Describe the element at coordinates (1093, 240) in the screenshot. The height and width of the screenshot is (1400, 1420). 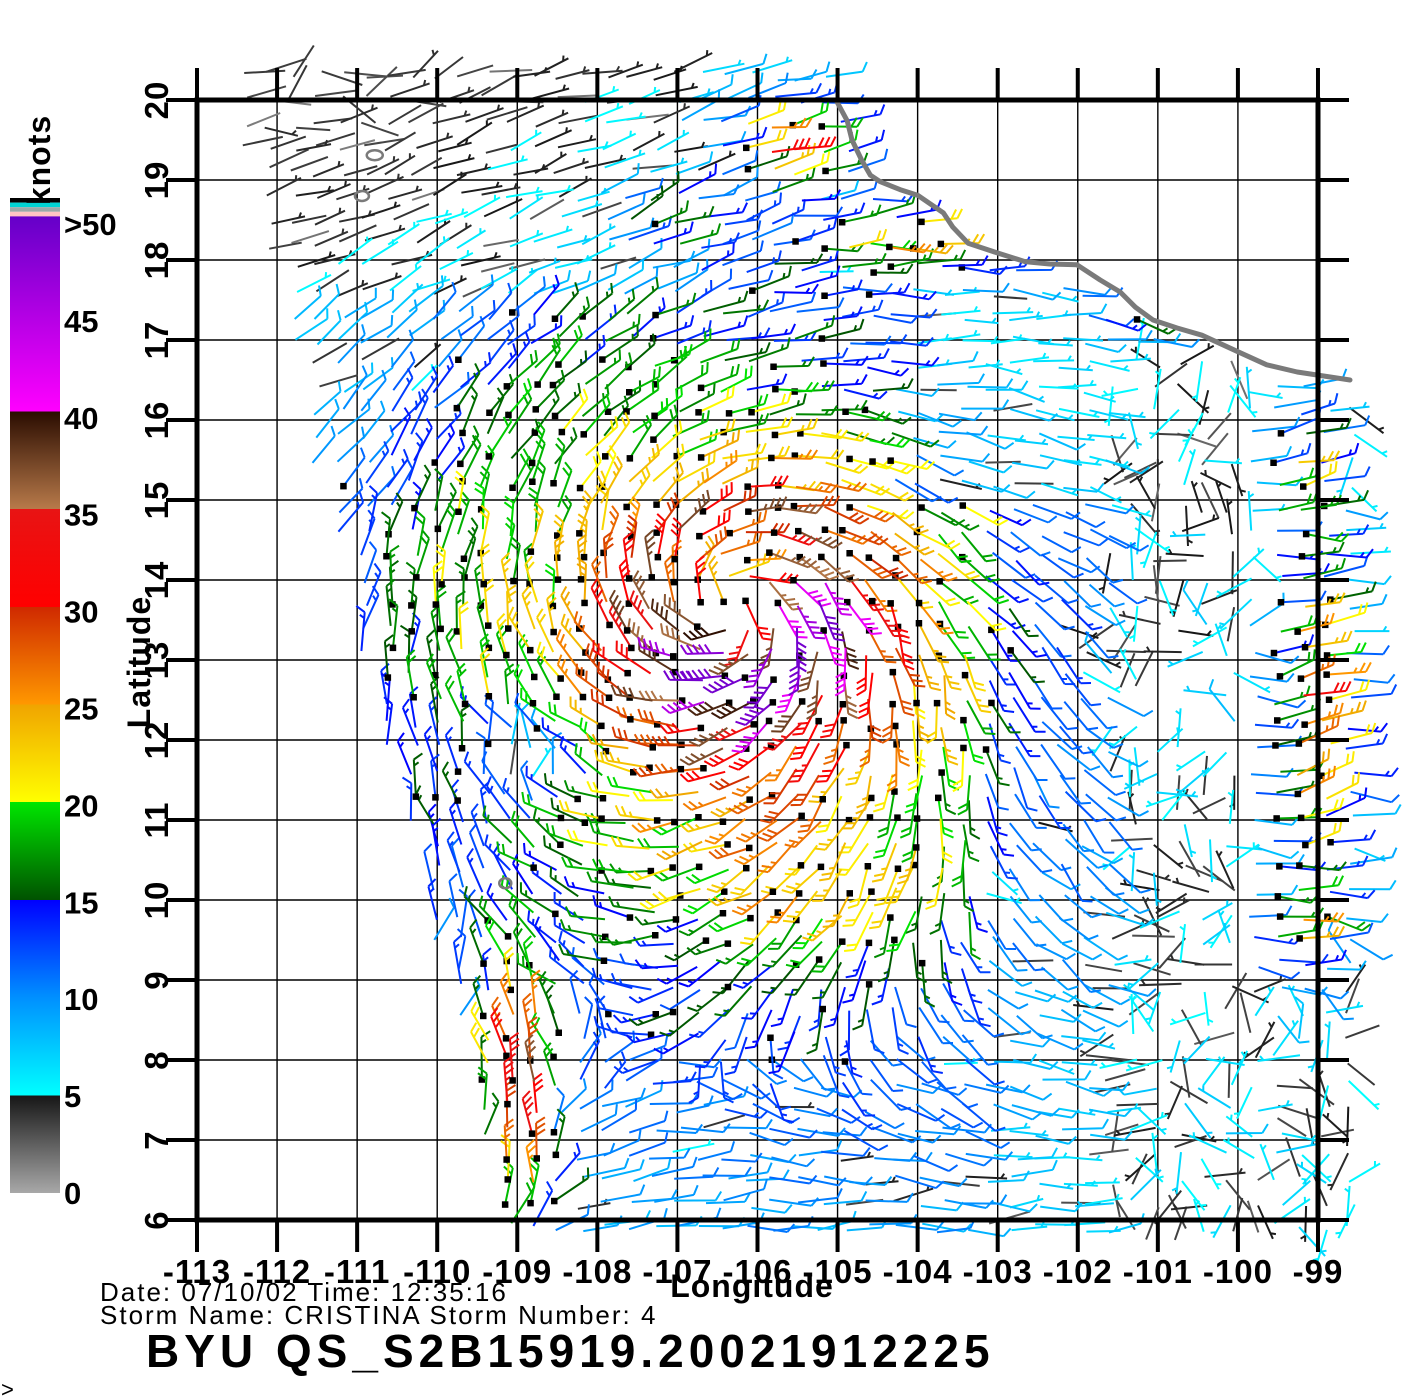
I see `coastline` at that location.